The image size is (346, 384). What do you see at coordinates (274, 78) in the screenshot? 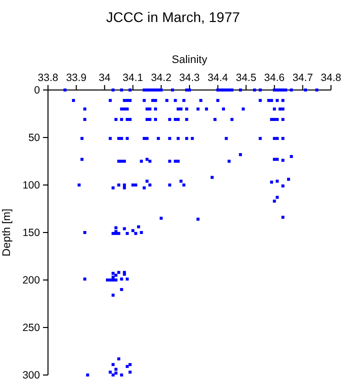
I see `x-tick-label: 34.6` at bounding box center [274, 78].